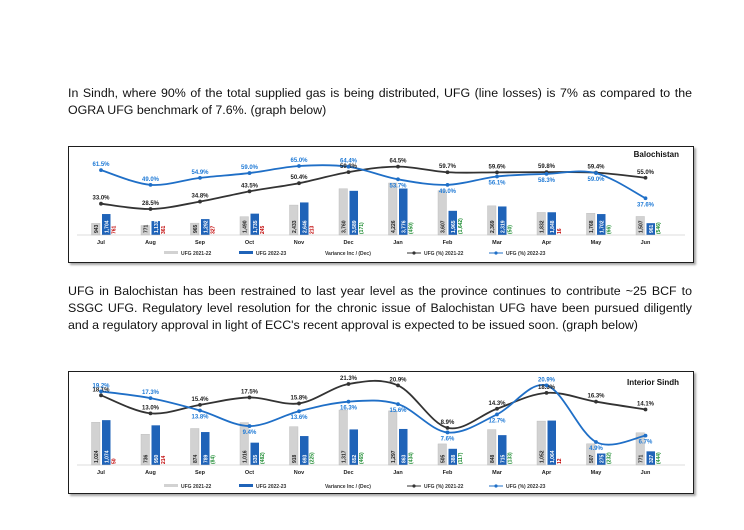 Image resolution: width=744 pixels, height=530 pixels. I want to click on pct-label-2022-23: 16.3%, so click(349, 409).